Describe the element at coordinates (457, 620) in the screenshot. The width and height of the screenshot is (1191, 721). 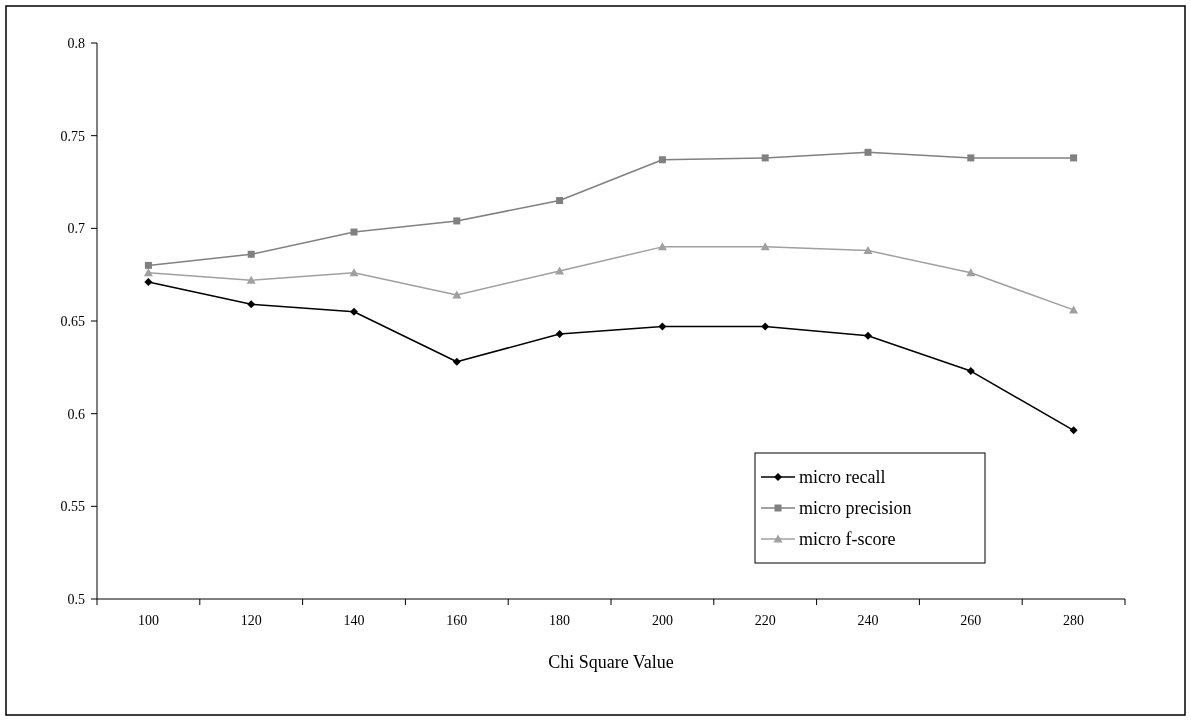
I see `x-tick-label: 160` at that location.